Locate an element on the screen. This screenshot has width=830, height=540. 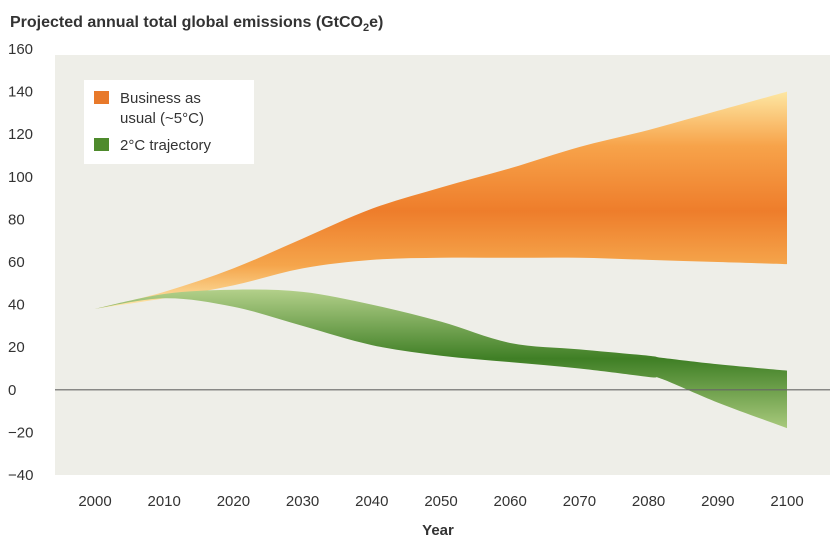
x-tick-label: 2030 is located at coordinates (302, 501).